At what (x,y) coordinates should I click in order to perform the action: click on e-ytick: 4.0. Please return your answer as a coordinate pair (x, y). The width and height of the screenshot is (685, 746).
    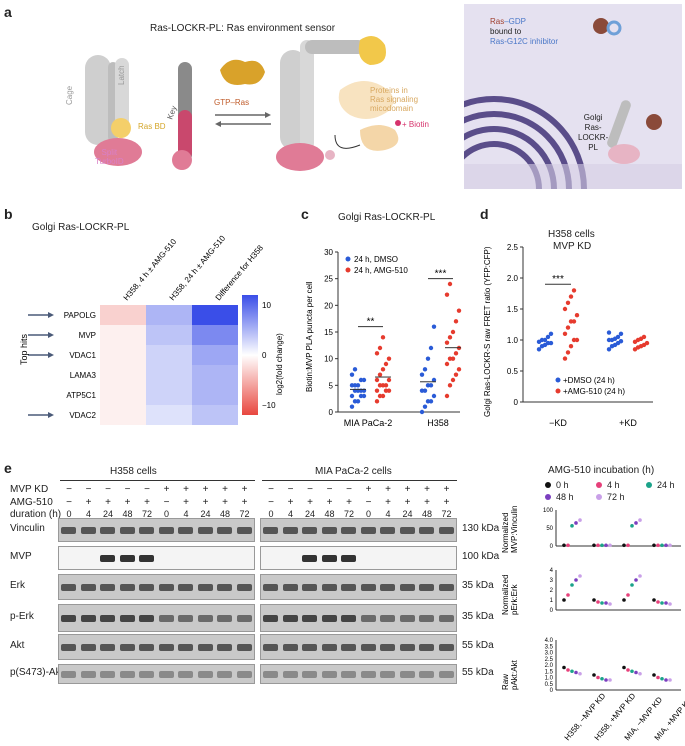
    Looking at the image, I should click on (549, 641).